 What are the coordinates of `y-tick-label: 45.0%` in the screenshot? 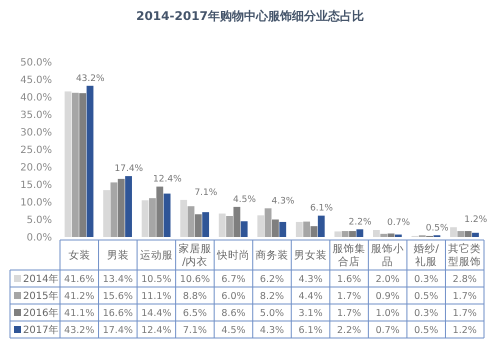 It's located at (36, 80).